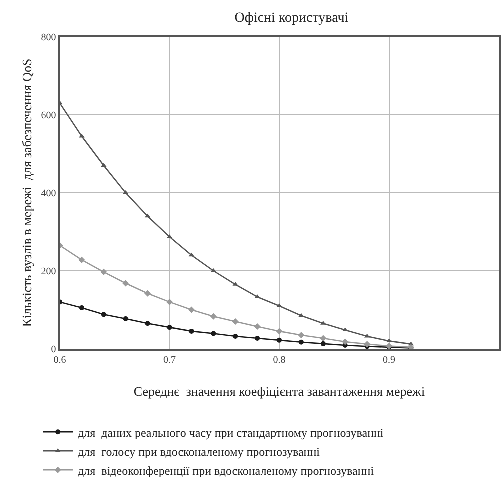 Image resolution: width=503 pixels, height=487 pixels. What do you see at coordinates (48, 194) in the screenshot?
I see `y-tick-label: 400` at bounding box center [48, 194].